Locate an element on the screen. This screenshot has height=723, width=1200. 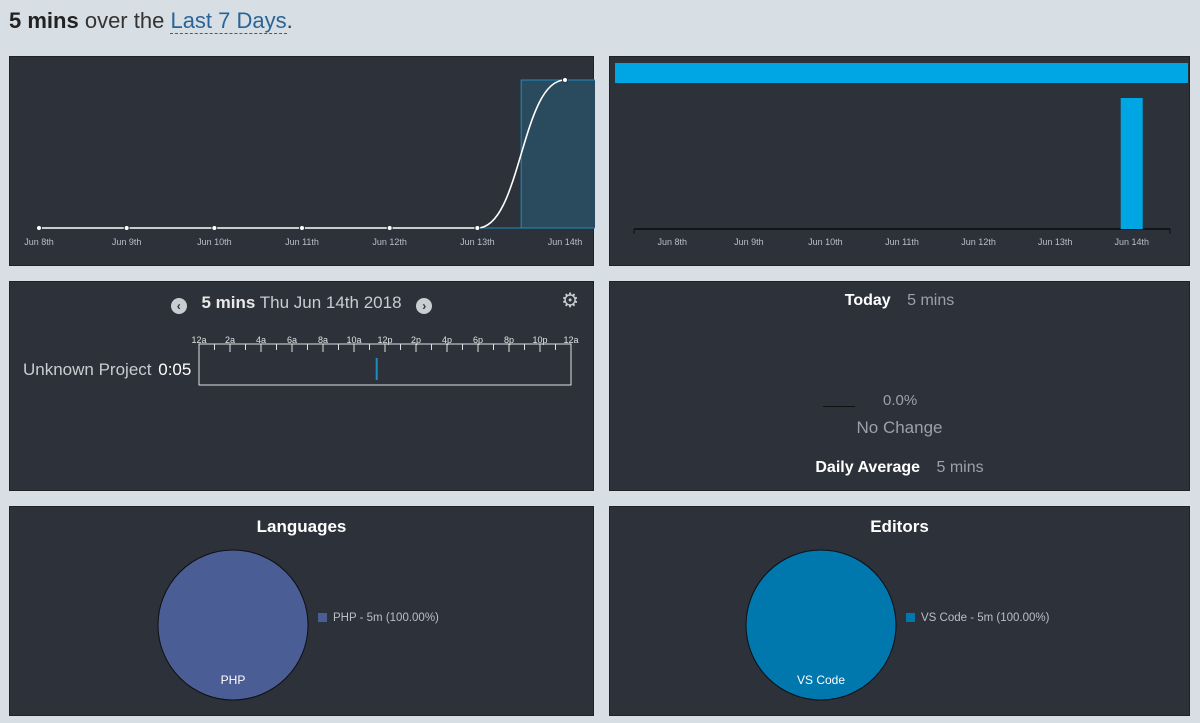
timeline-track is located at coordinates (385, 364).